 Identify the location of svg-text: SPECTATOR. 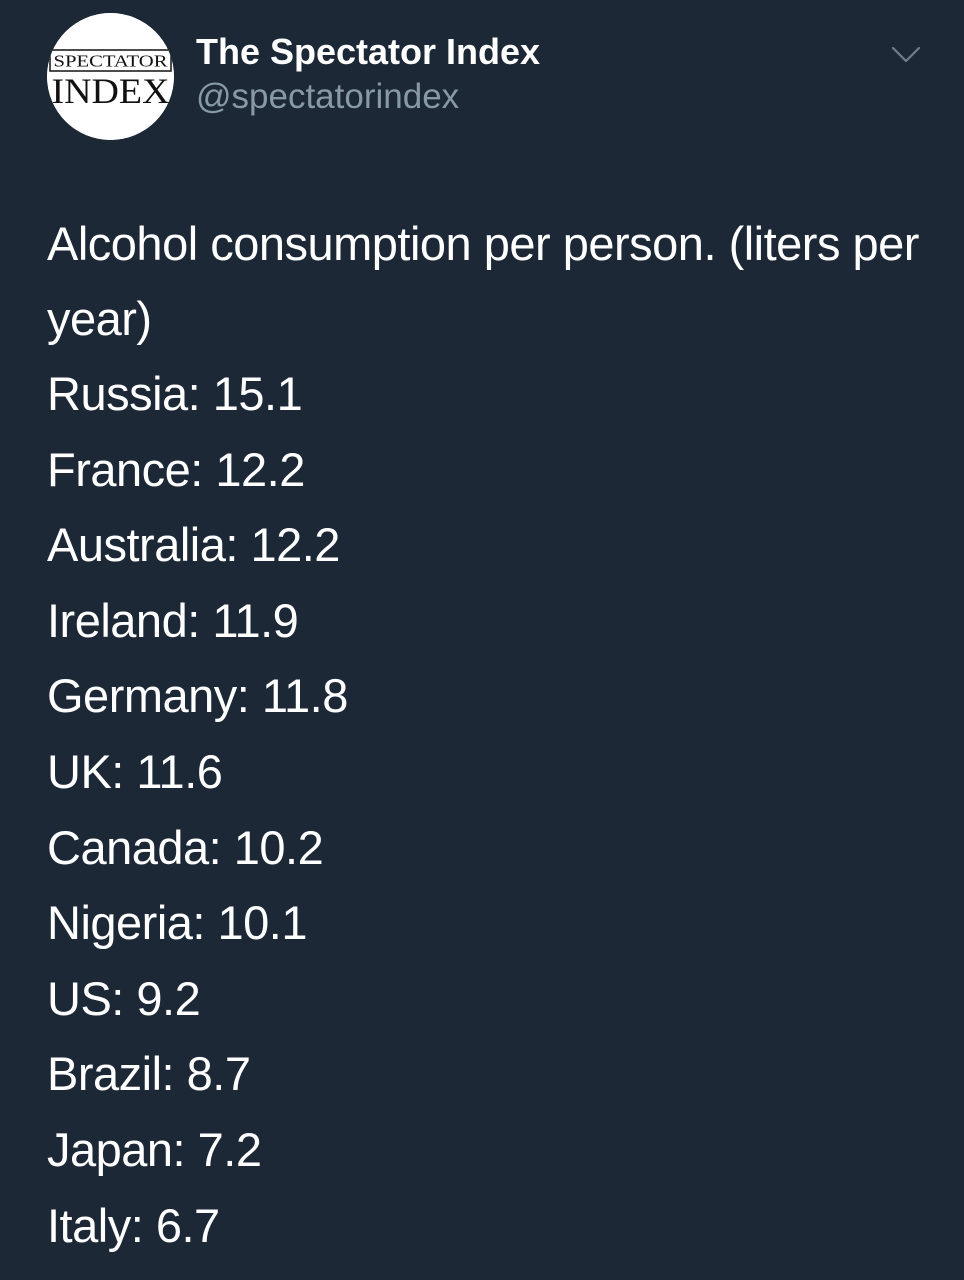
(111, 61).